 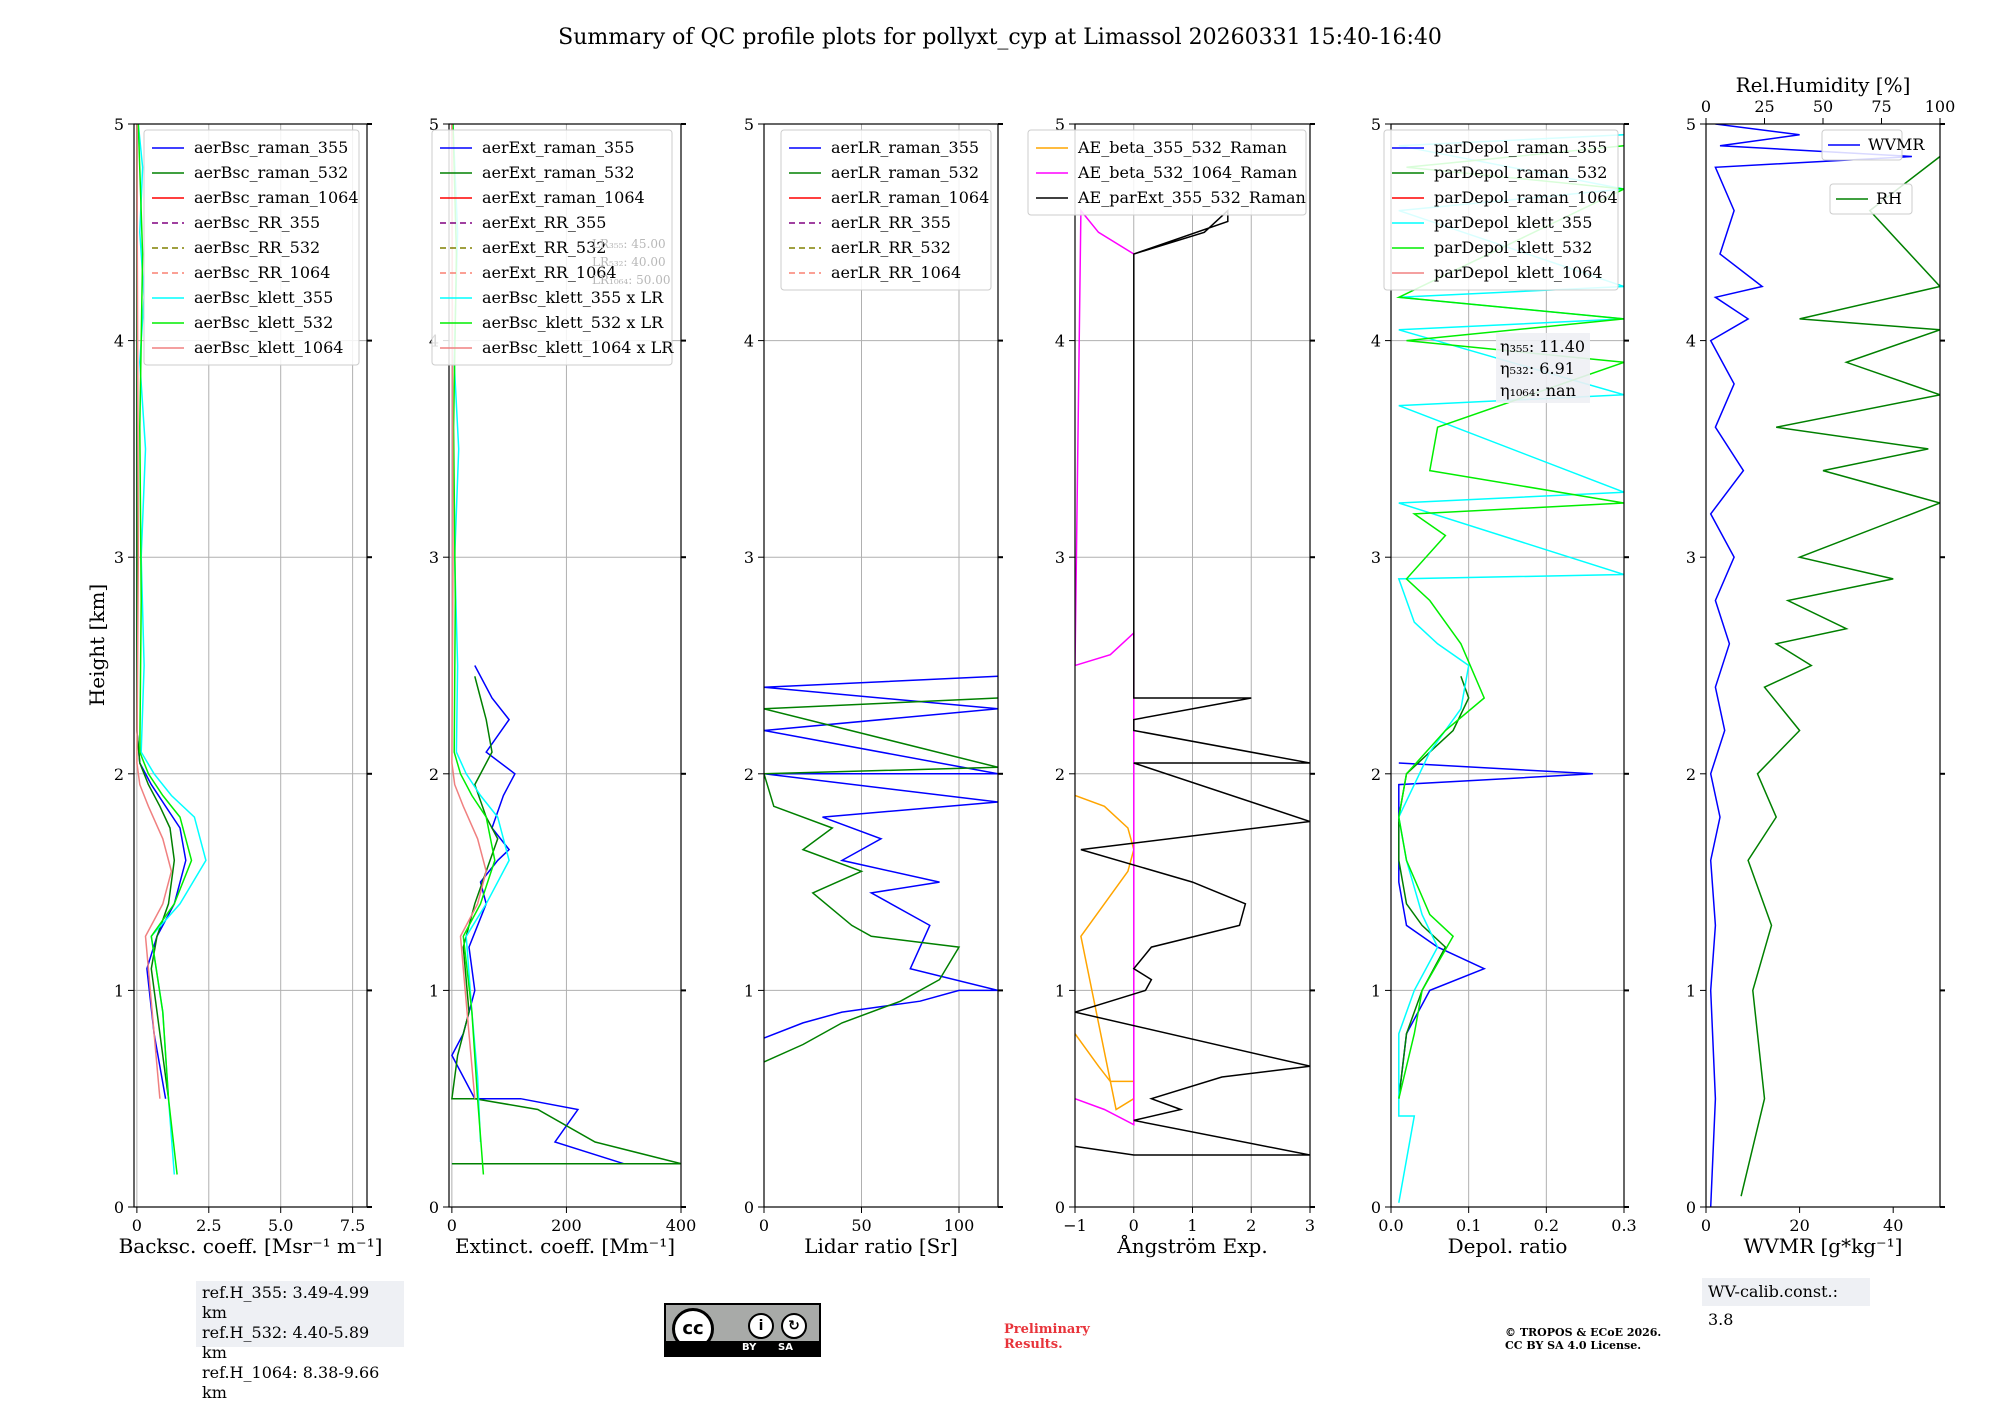 I want to click on legend-label: aerLR_raman_355, so click(x=905, y=147).